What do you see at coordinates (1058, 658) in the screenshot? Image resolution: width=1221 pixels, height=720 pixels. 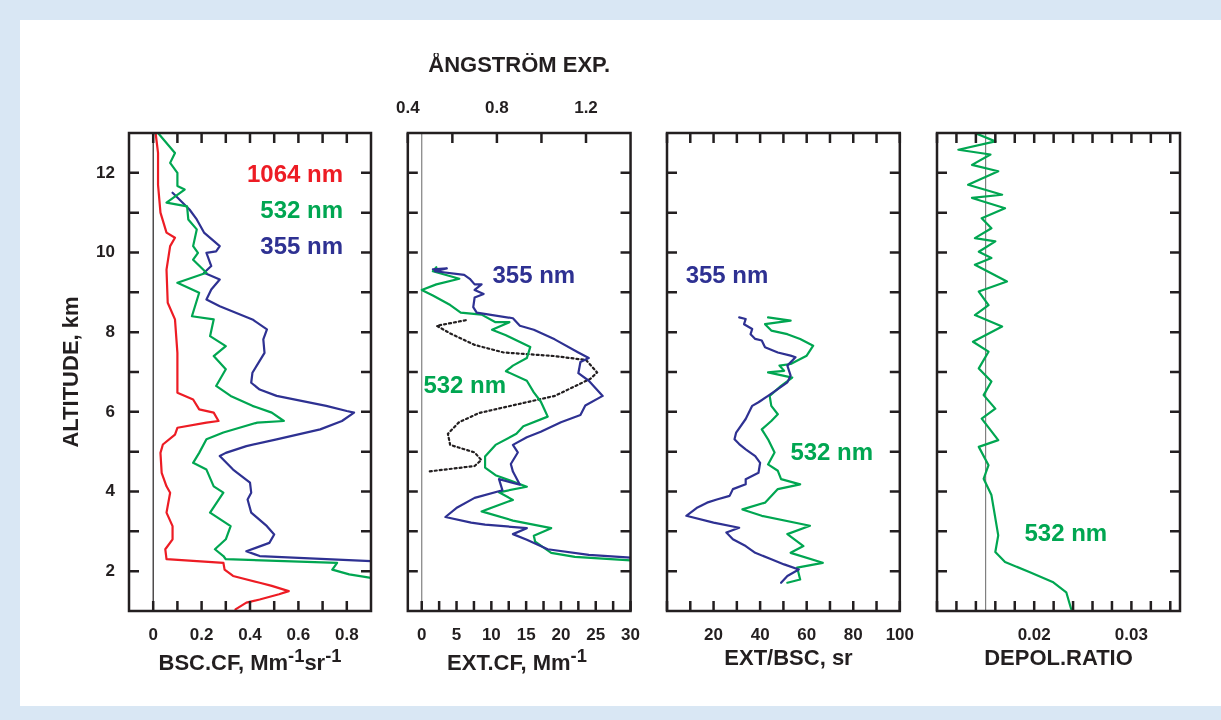 I see `x-axis-title: DEPOL.RATIO` at bounding box center [1058, 658].